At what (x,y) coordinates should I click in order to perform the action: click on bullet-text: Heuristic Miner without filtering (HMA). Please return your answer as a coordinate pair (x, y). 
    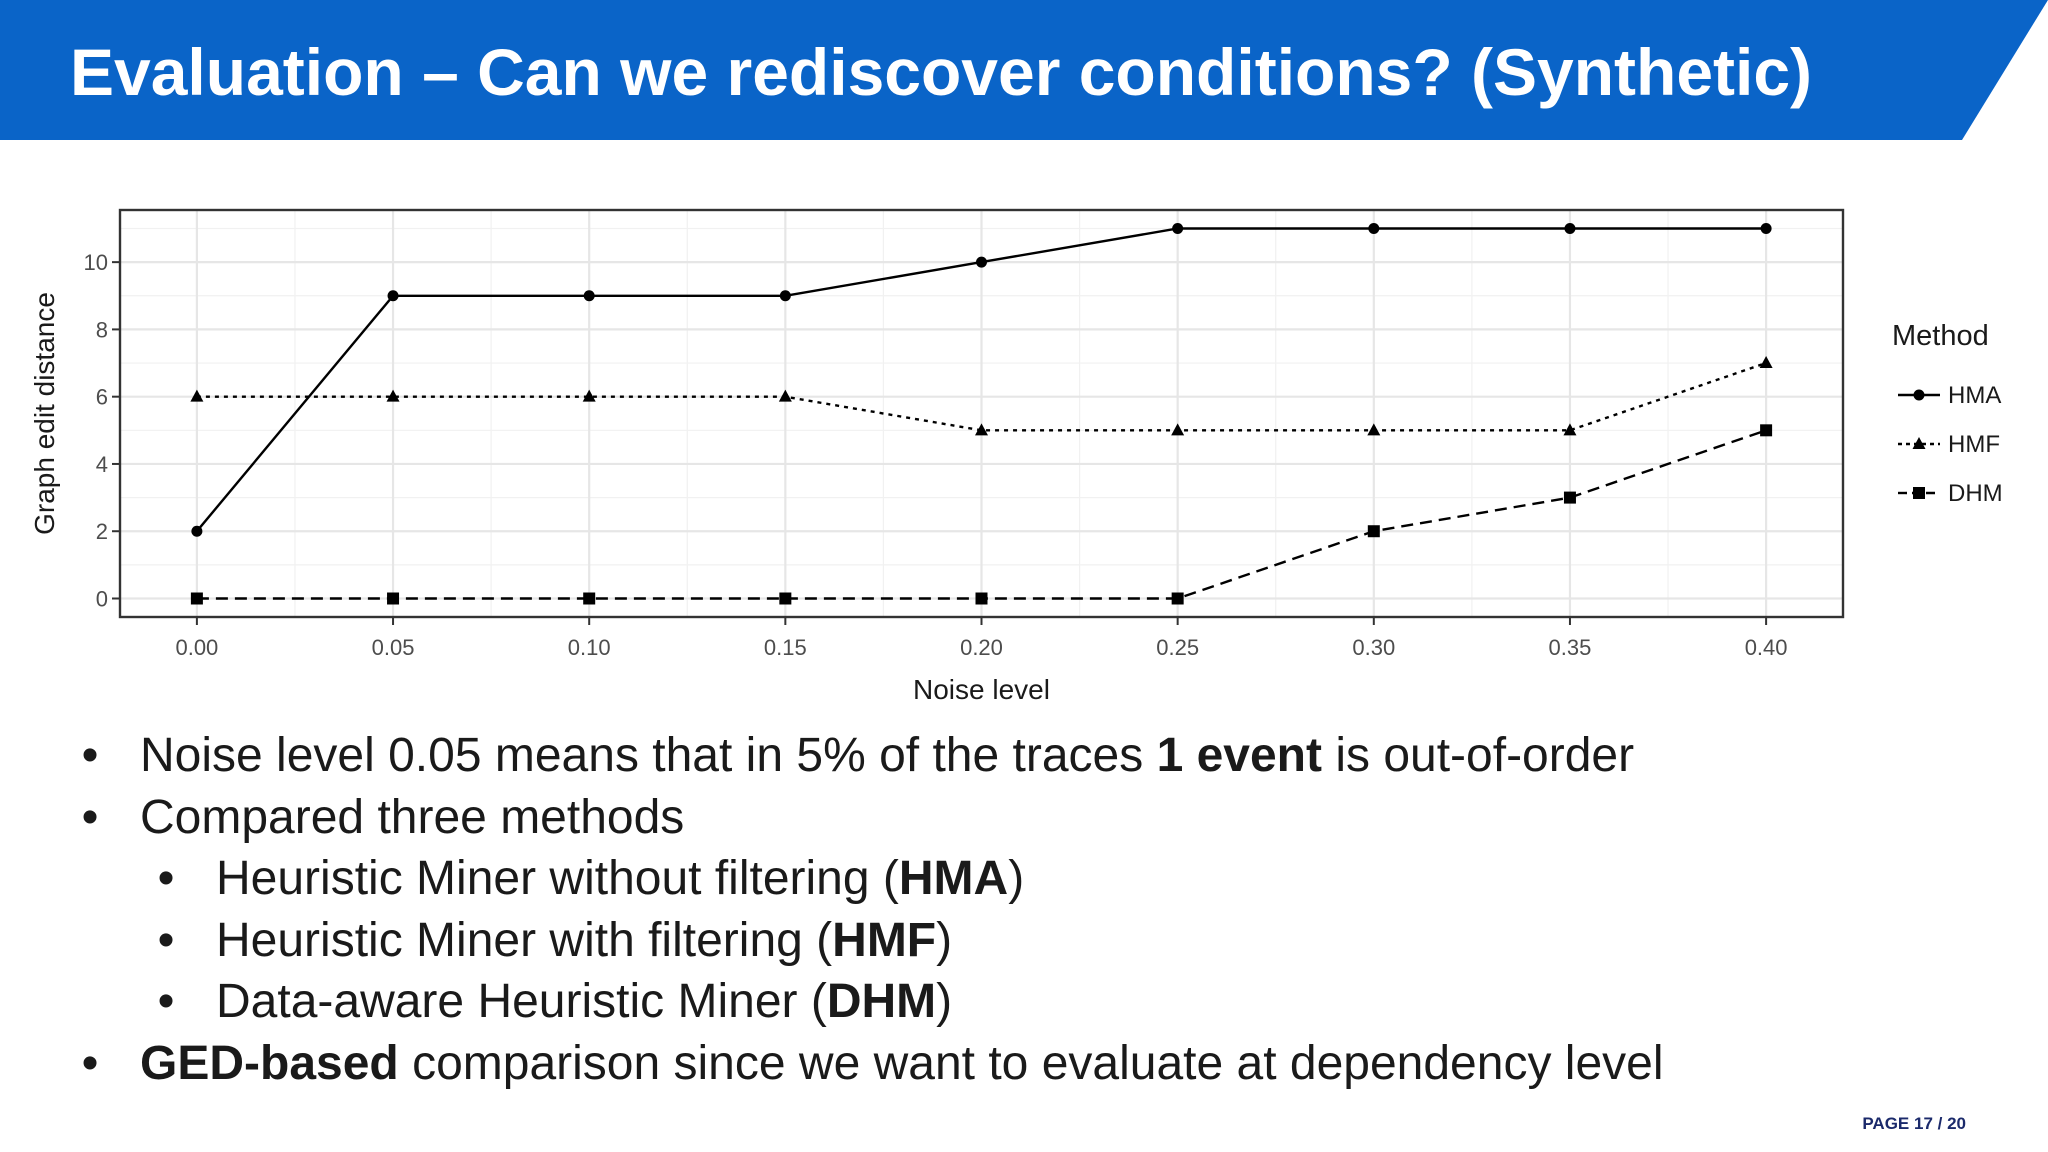
    Looking at the image, I should click on (620, 879).